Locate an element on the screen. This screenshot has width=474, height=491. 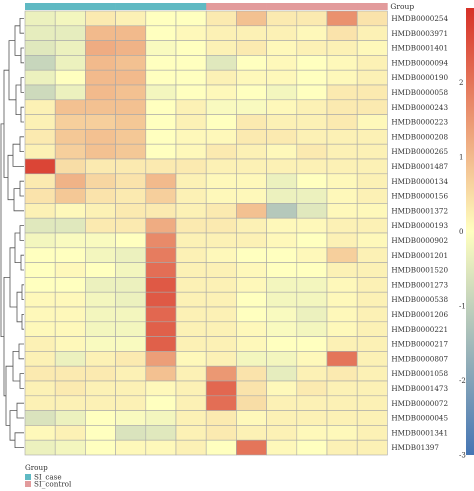
row-label: HMDB0000807 is located at coordinates (419, 358).